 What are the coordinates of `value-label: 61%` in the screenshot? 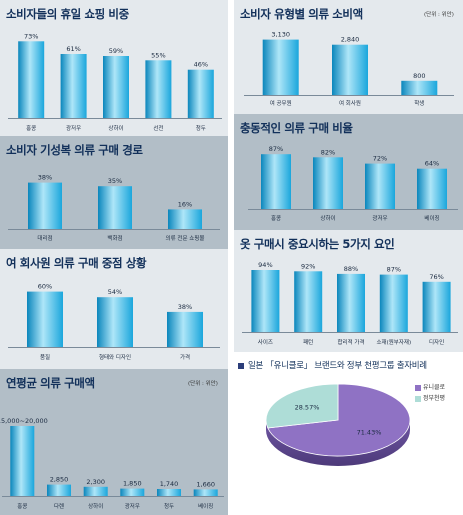 It's located at (73, 49).